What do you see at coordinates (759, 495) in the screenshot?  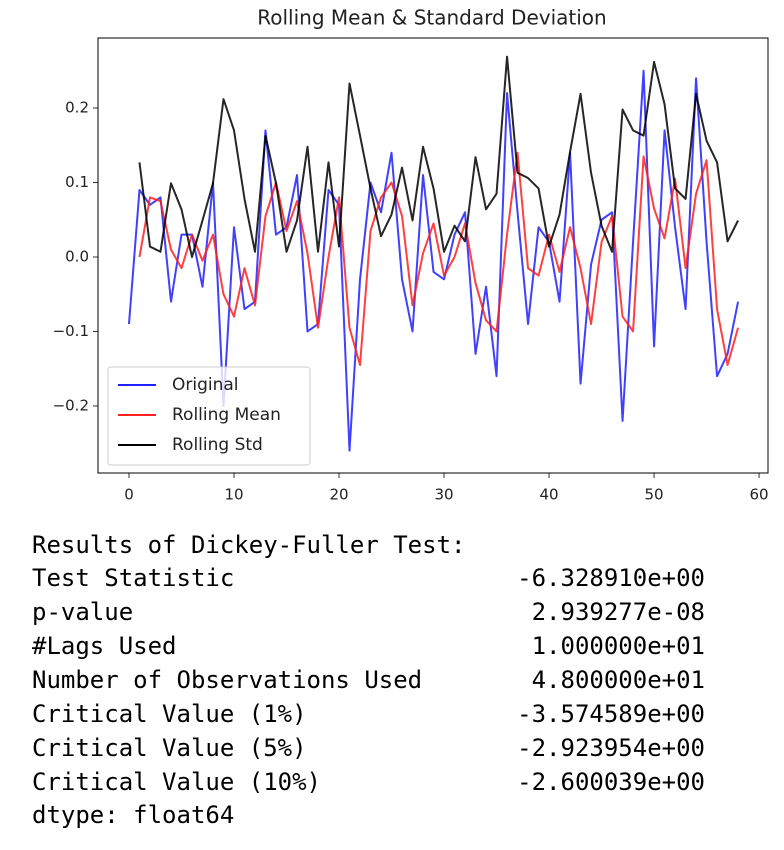 I see `x-tick-label: 60` at bounding box center [759, 495].